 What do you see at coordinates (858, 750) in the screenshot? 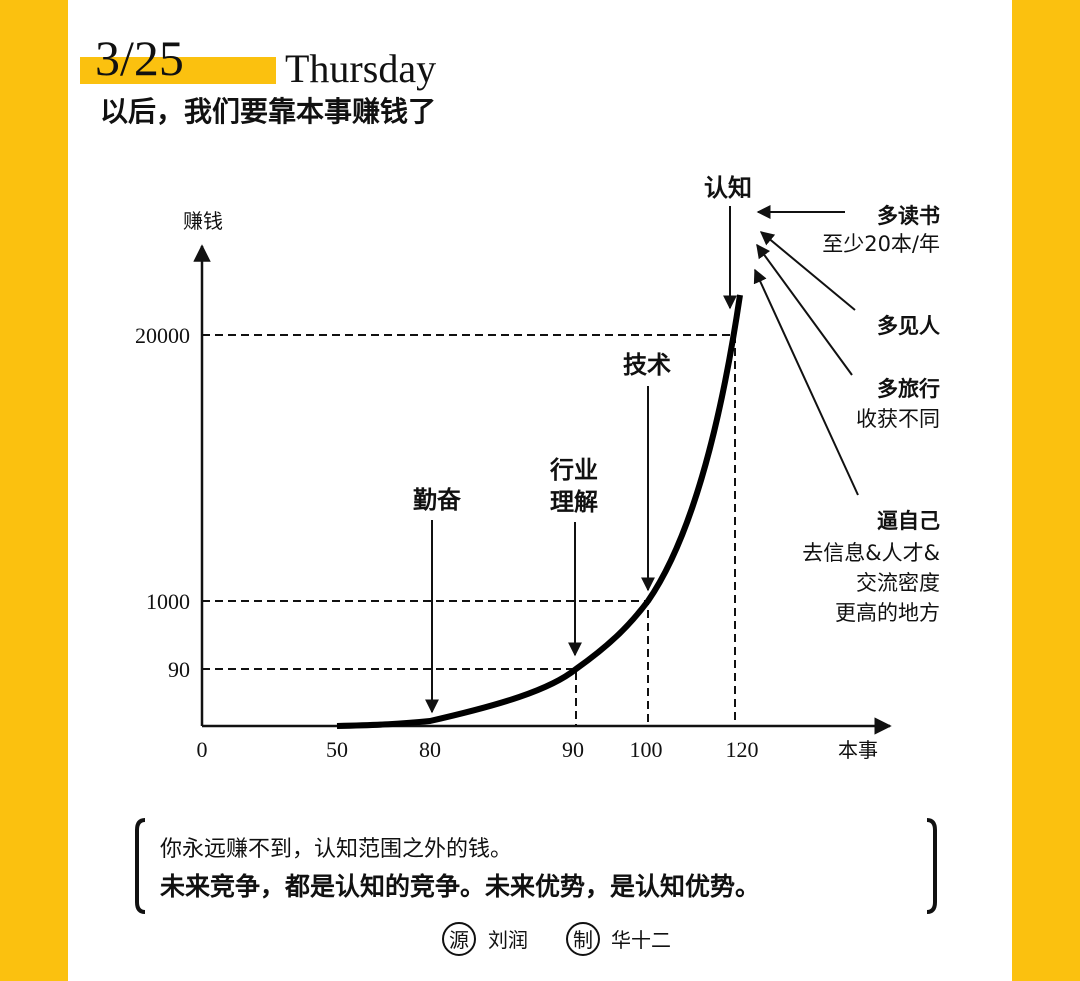
I see `x-axis-label: 本事` at bounding box center [858, 750].